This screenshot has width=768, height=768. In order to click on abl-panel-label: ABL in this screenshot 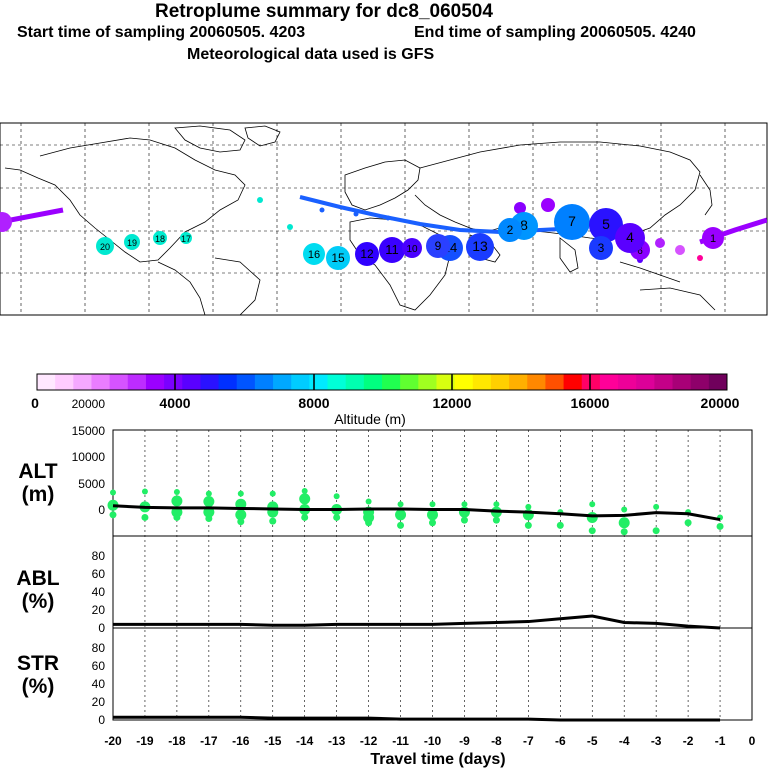, I will do `click(37, 578)`.